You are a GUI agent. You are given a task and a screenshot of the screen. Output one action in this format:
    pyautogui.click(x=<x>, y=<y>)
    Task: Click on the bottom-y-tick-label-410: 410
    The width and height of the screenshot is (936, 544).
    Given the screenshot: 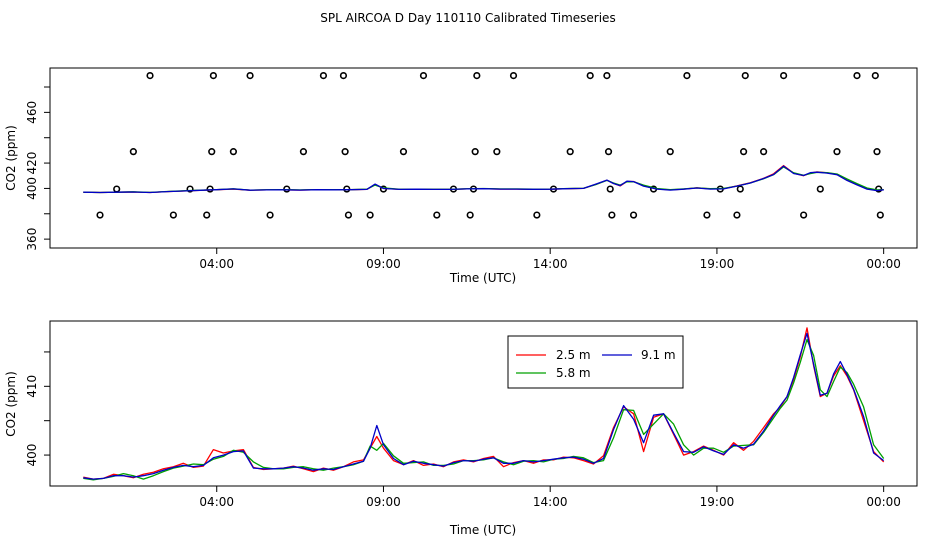 What is the action you would take?
    pyautogui.click(x=32, y=386)
    